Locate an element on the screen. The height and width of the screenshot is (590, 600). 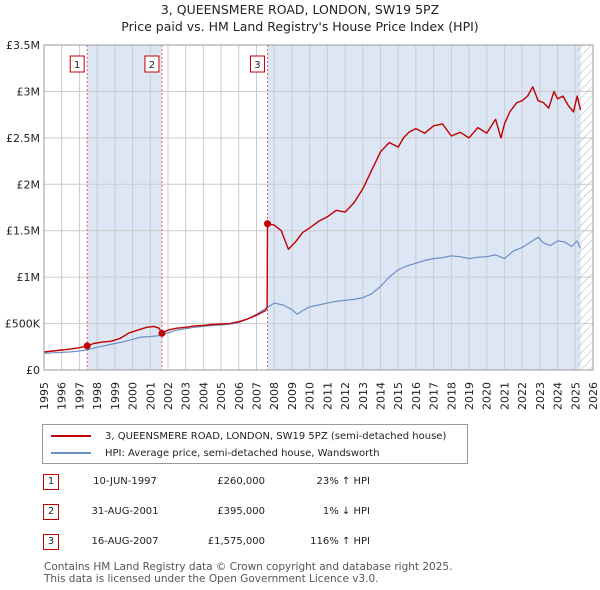
x-tick-label: 2007 is located at coordinates (257, 396).